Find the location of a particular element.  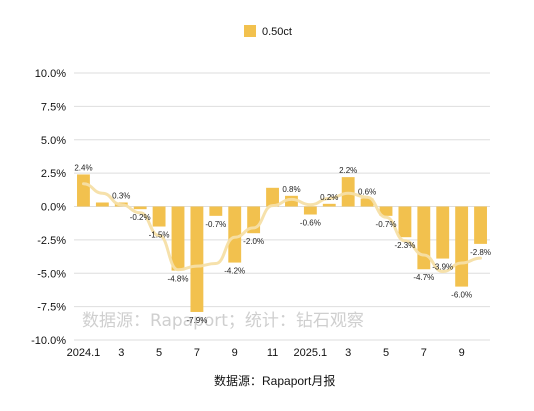

legend: 0.50ct is located at coordinates (268, 31).